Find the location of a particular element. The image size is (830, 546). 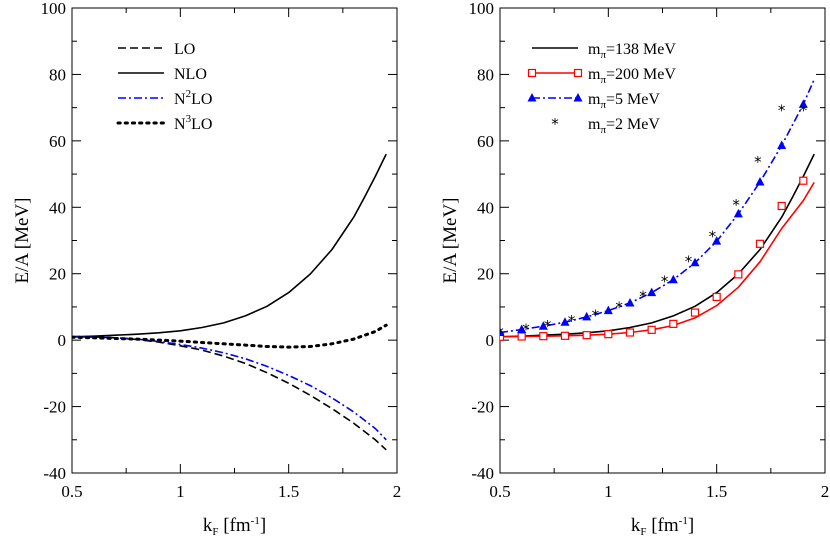

x-tick-label: 0.5 is located at coordinates (499, 491).